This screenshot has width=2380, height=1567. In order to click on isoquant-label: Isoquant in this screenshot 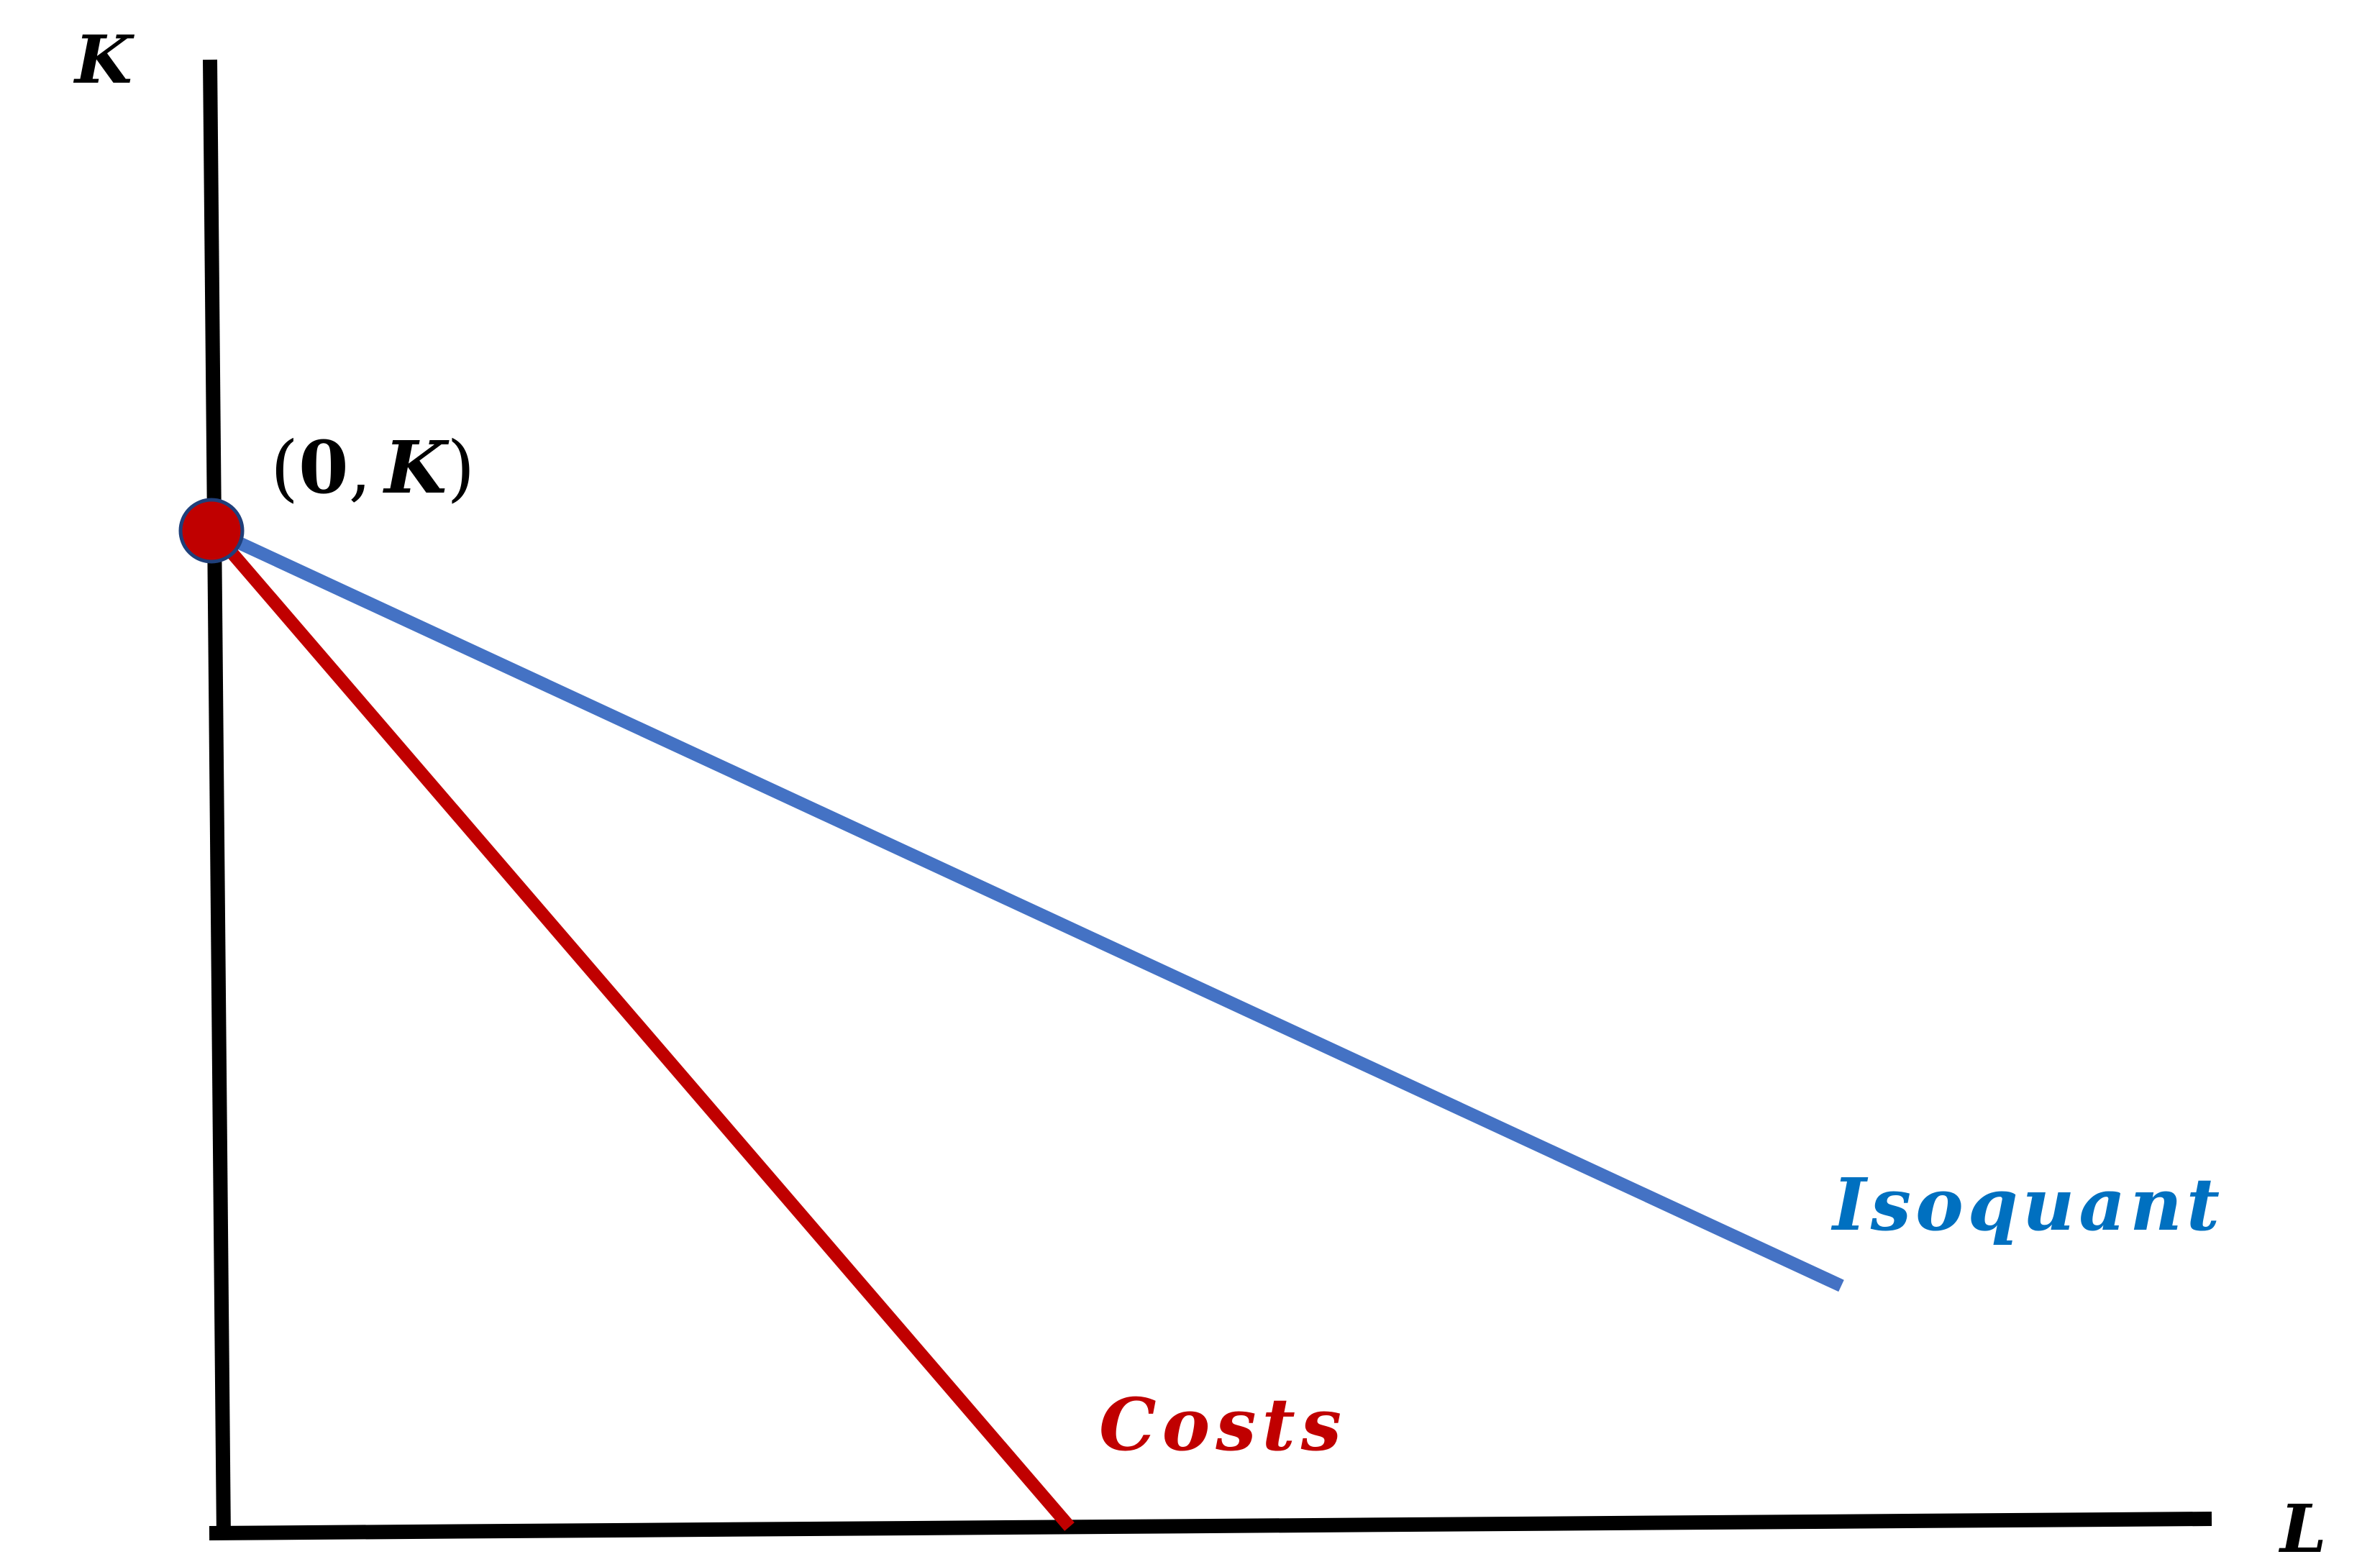, I will do `click(2027, 1204)`.